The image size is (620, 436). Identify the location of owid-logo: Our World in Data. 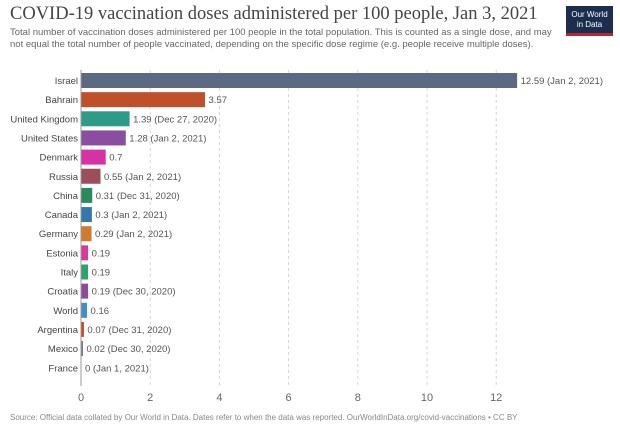
(589, 21).